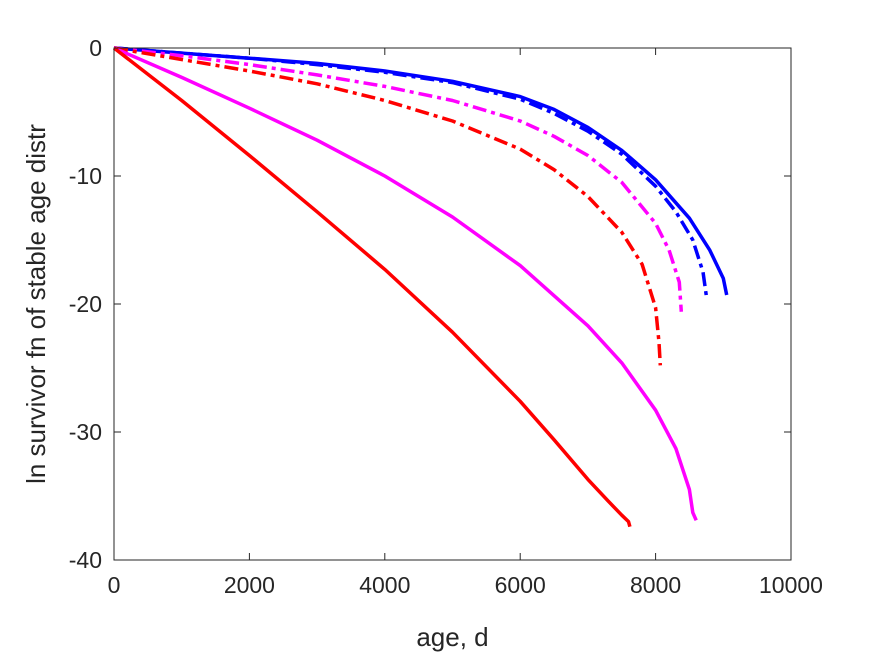 The image size is (875, 656). I want to click on x-tick-label: 8000, so click(655, 585).